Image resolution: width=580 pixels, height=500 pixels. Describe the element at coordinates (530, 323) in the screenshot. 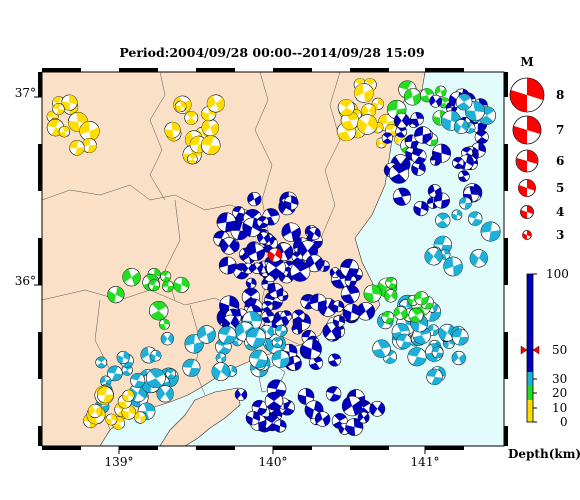

I see `depth-band-deep` at that location.